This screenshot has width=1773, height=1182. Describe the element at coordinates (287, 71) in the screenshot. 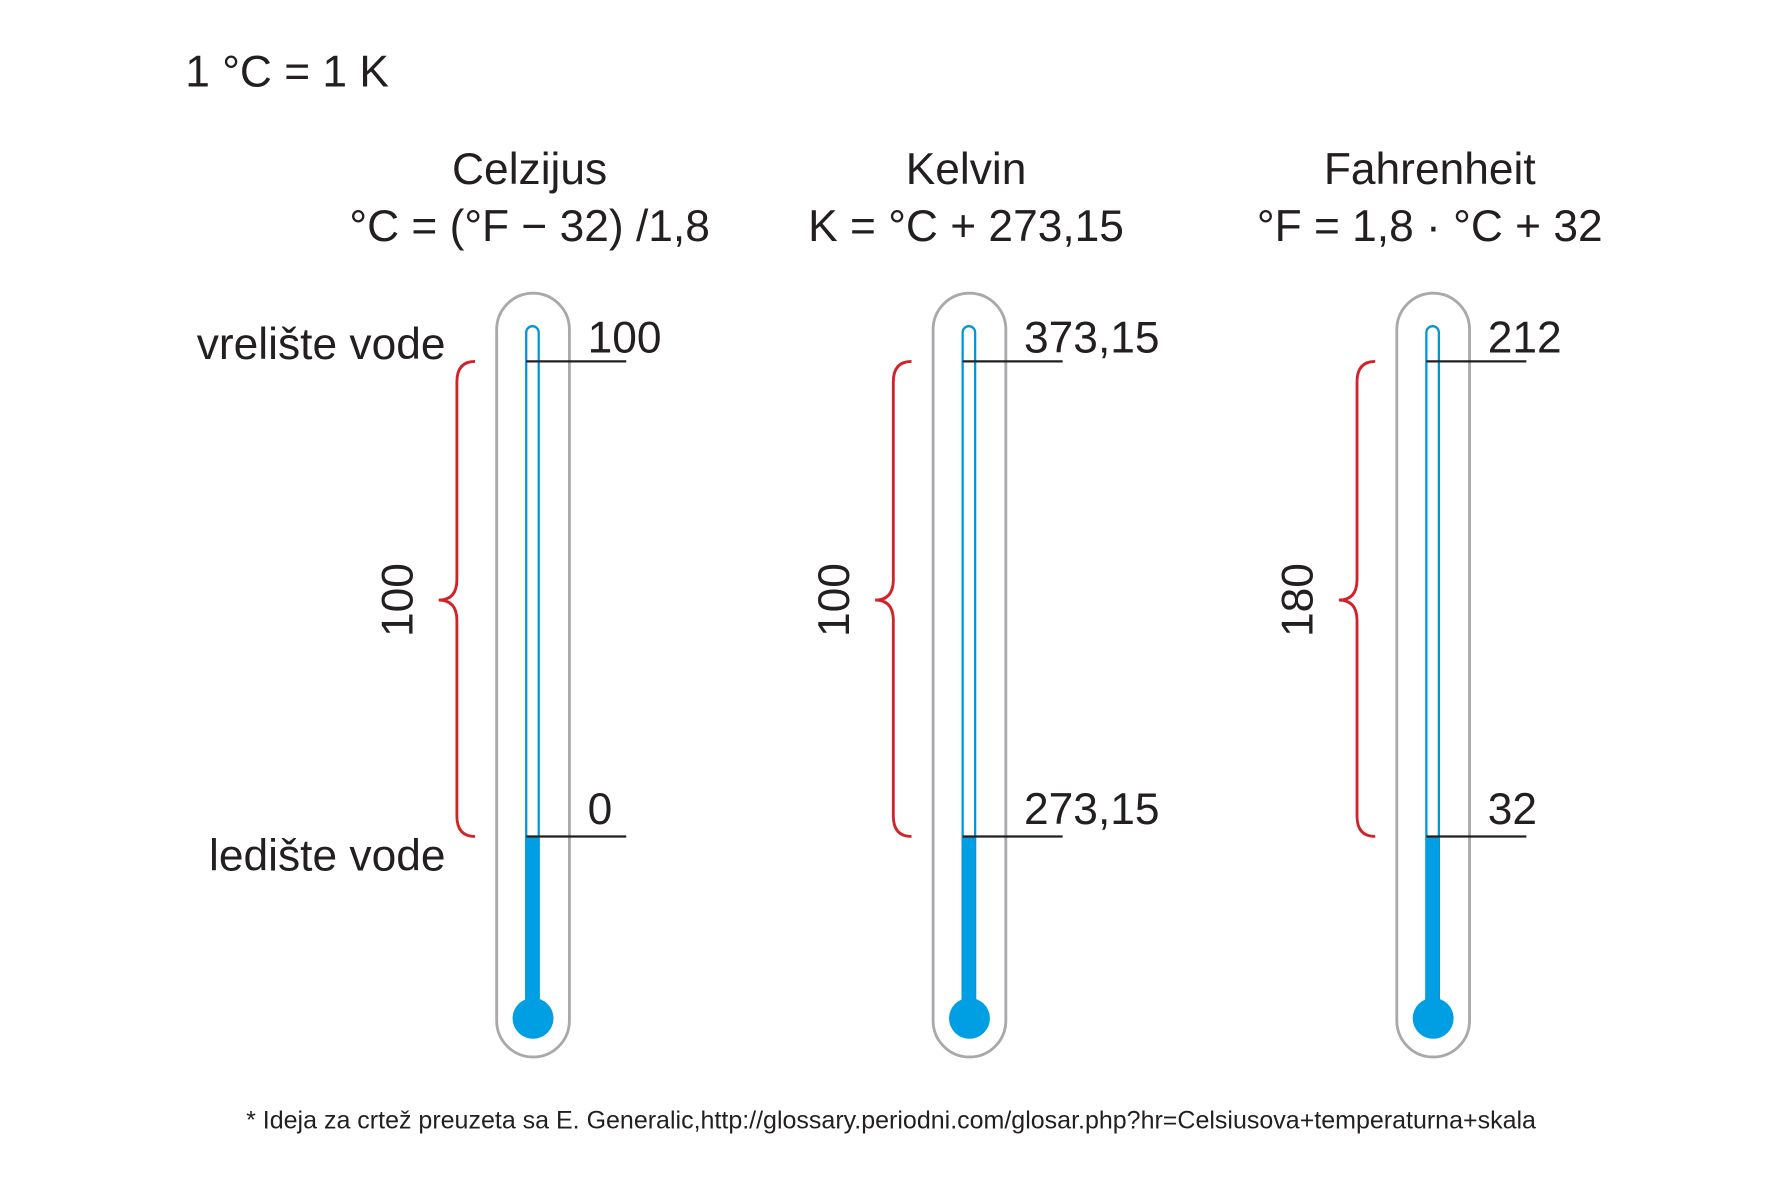

I see `header: 1 °C = 1 K` at that location.